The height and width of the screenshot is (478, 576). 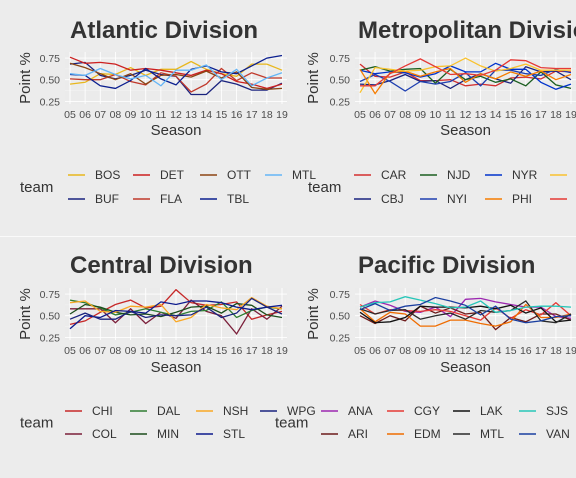 What do you see at coordinates (340, 338) in the screenshot?
I see `y-tick-label: 0.25` at bounding box center [340, 338].